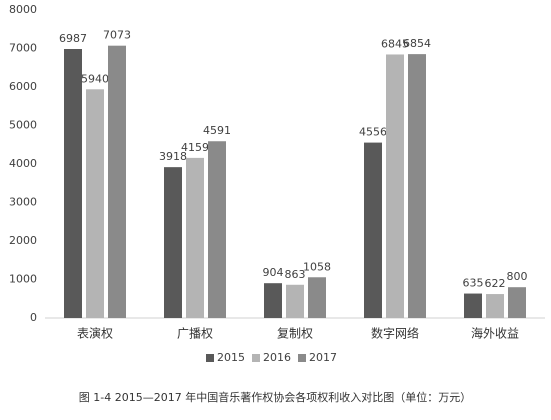 The width and height of the screenshot is (551, 420). Describe the element at coordinates (23, 125) in the screenshot. I see `y-tick-label: 5000` at that location.